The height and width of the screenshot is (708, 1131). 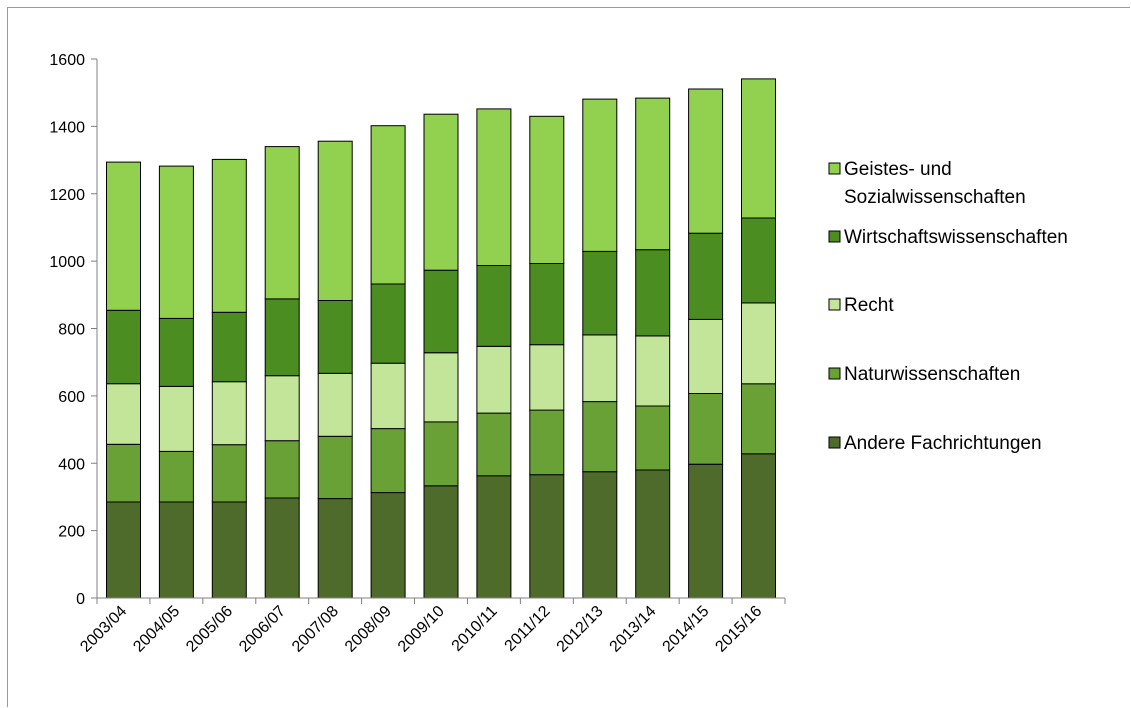 What do you see at coordinates (686, 629) in the screenshot?
I see `x-tick-label: 2014/15` at bounding box center [686, 629].